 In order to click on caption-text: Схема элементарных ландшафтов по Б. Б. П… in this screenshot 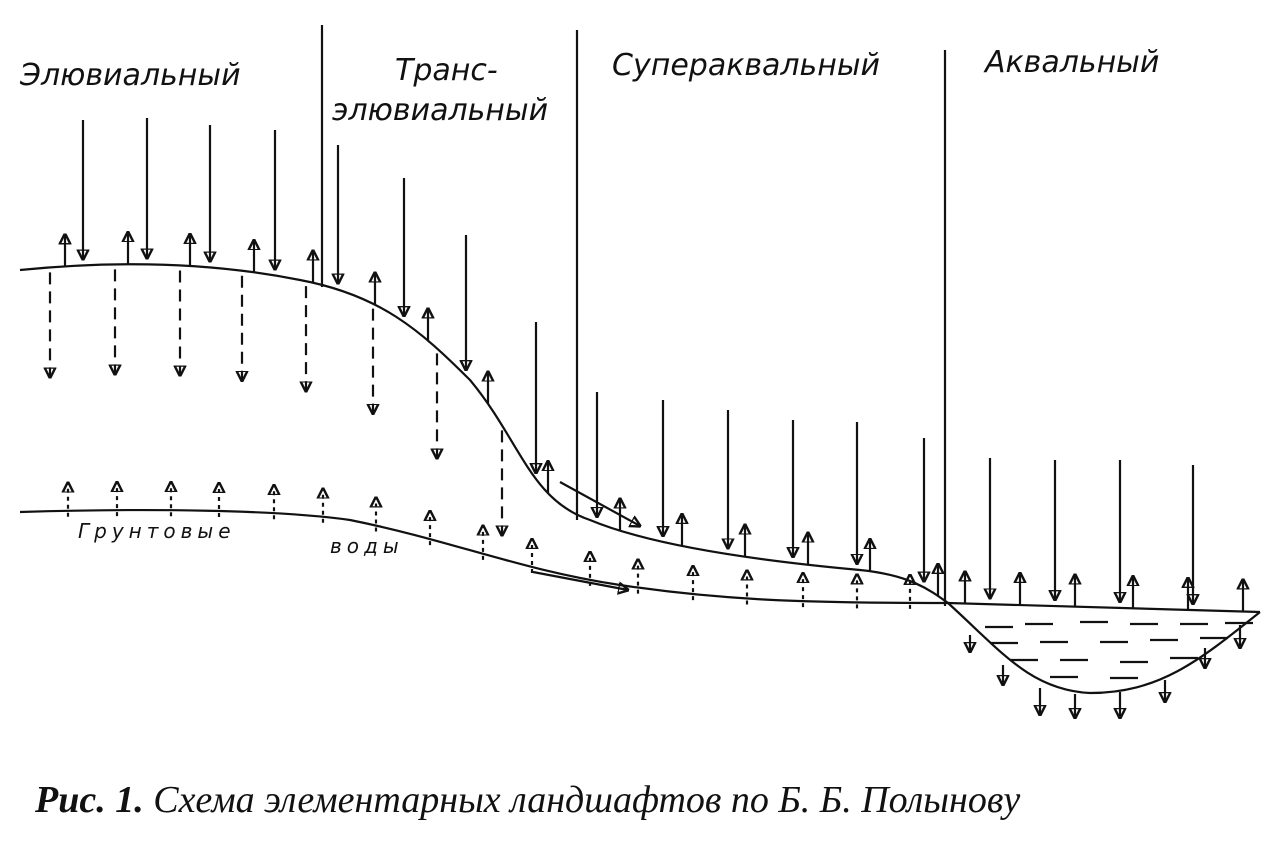, I will do `click(586, 800)`.